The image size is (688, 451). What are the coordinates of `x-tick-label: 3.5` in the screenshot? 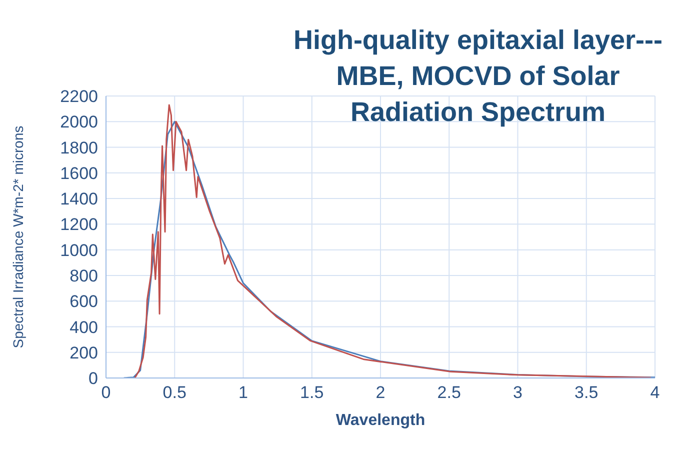 It's located at (586, 392).